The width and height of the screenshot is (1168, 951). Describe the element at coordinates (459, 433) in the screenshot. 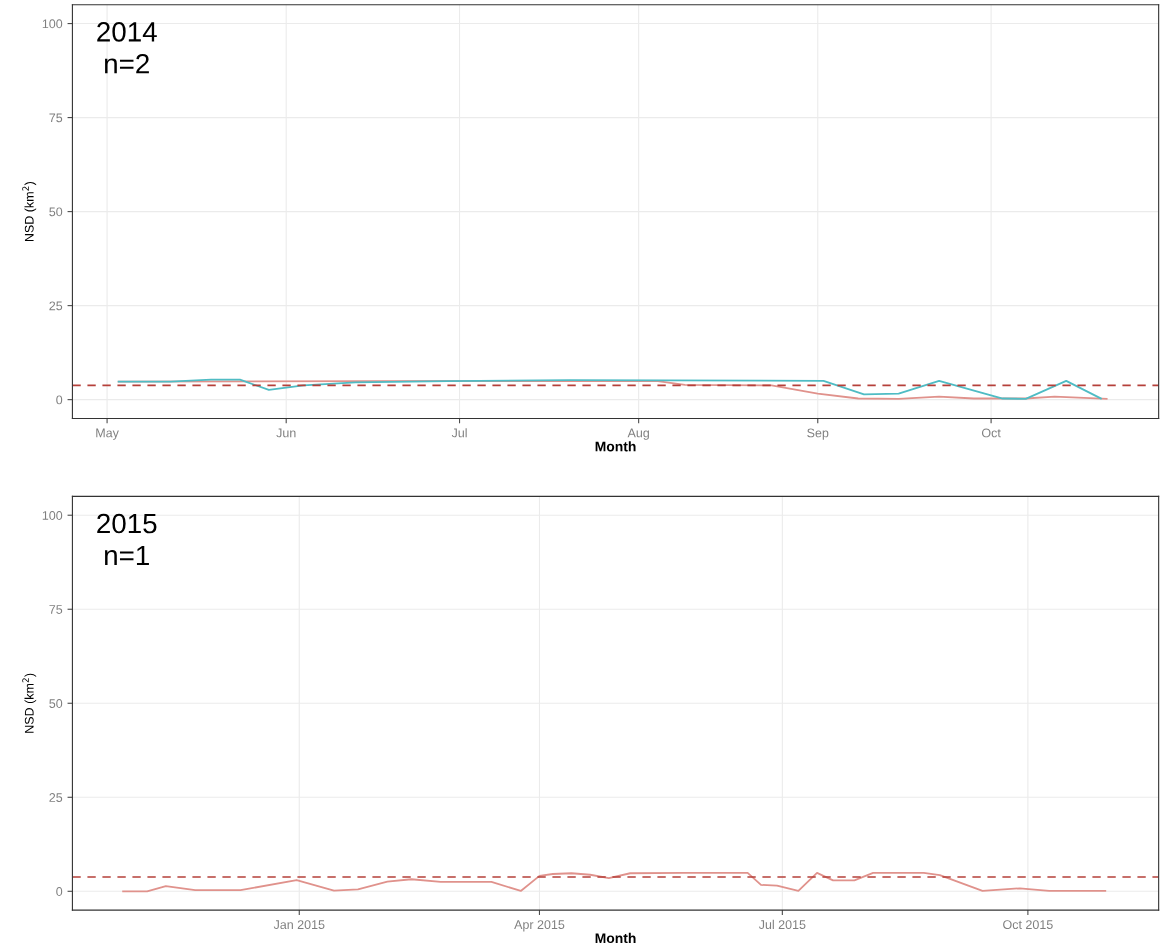

I see `x-tick-label: Jul` at that location.